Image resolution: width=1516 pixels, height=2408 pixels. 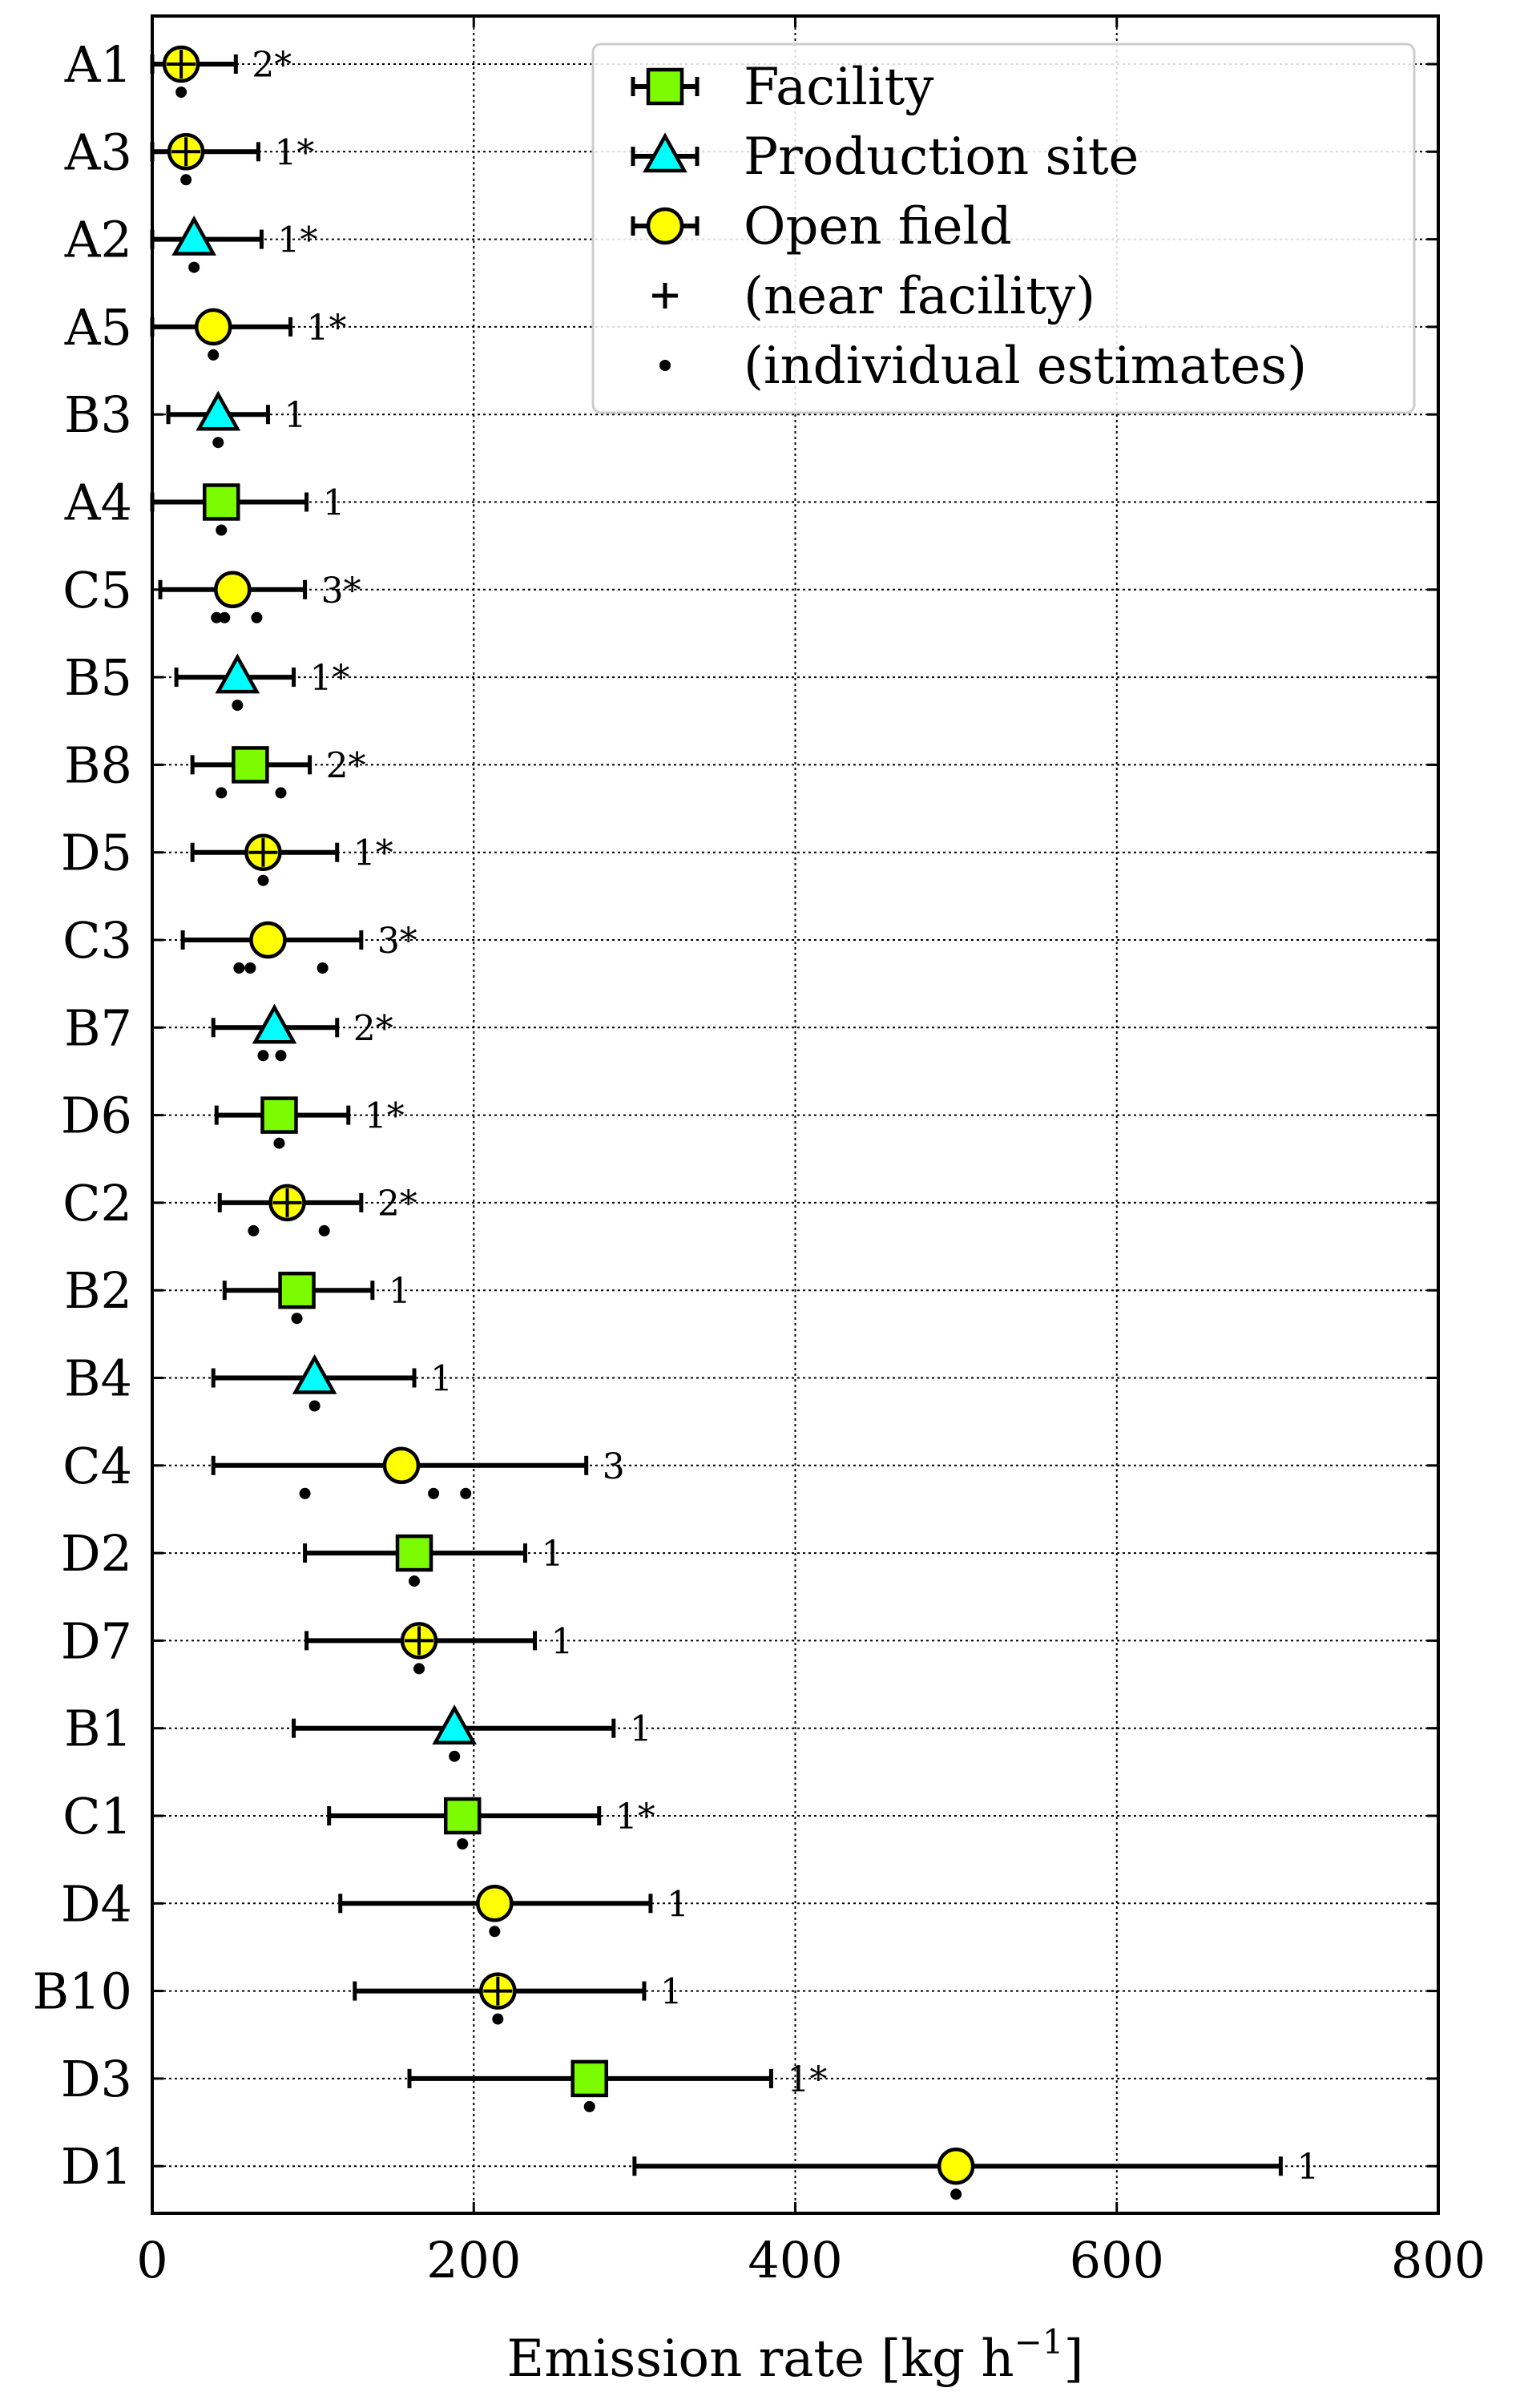 What do you see at coordinates (272, 65) in the screenshot?
I see `count-label-A1: 2*` at bounding box center [272, 65].